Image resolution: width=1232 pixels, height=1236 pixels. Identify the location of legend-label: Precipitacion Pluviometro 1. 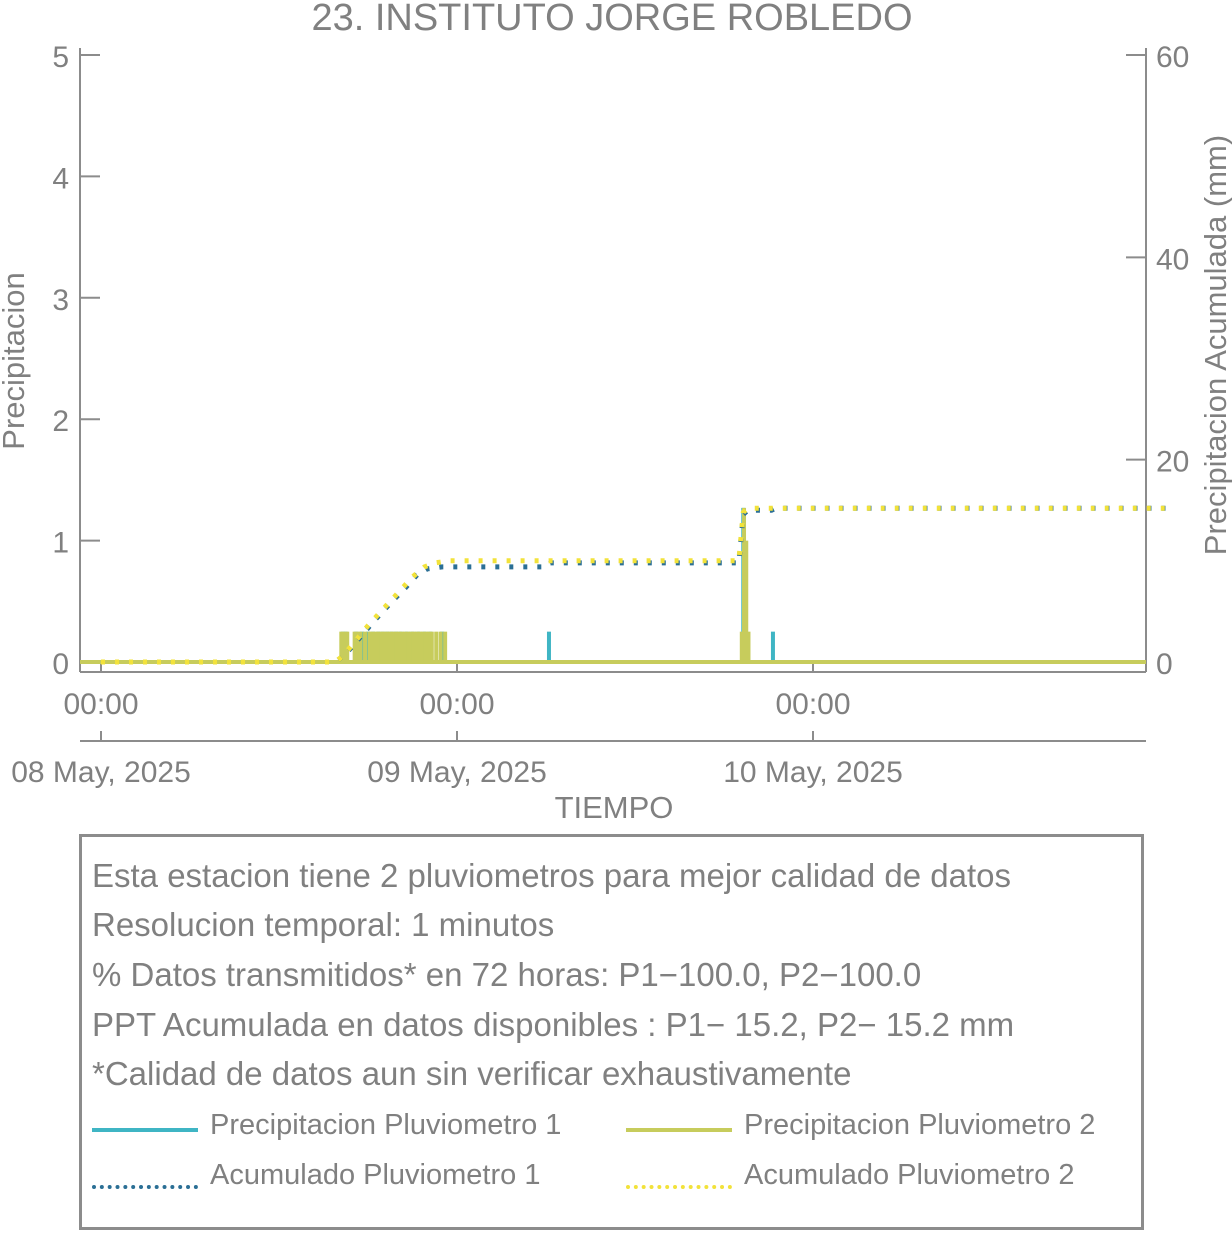
(386, 1125).